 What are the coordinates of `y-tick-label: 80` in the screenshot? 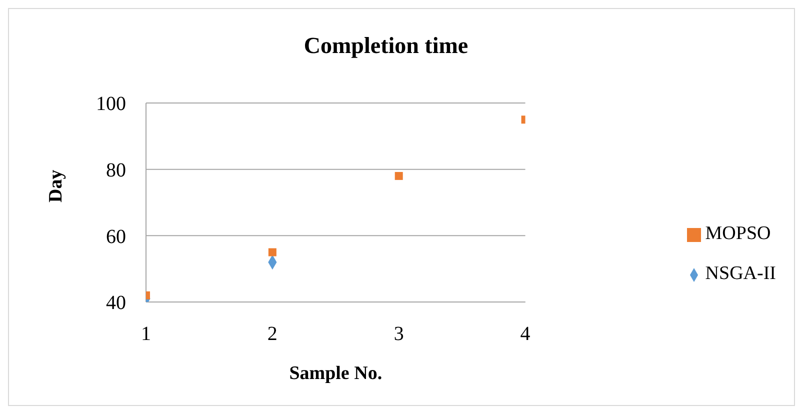 It's located at (116, 170).